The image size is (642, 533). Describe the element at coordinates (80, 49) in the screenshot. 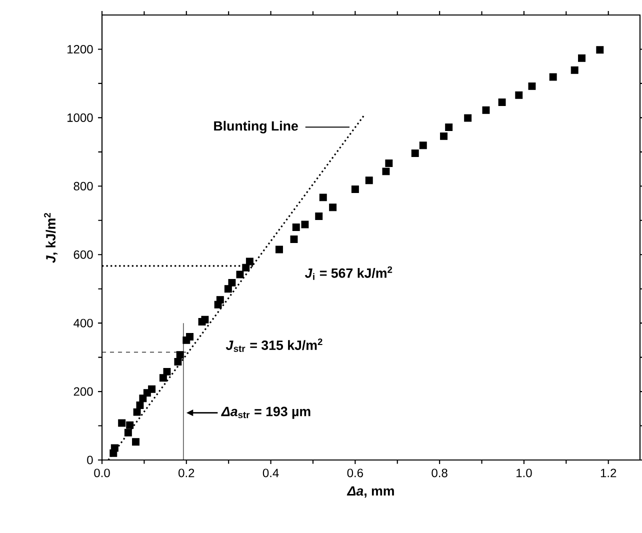

I see `y-tick-label: 1200` at that location.